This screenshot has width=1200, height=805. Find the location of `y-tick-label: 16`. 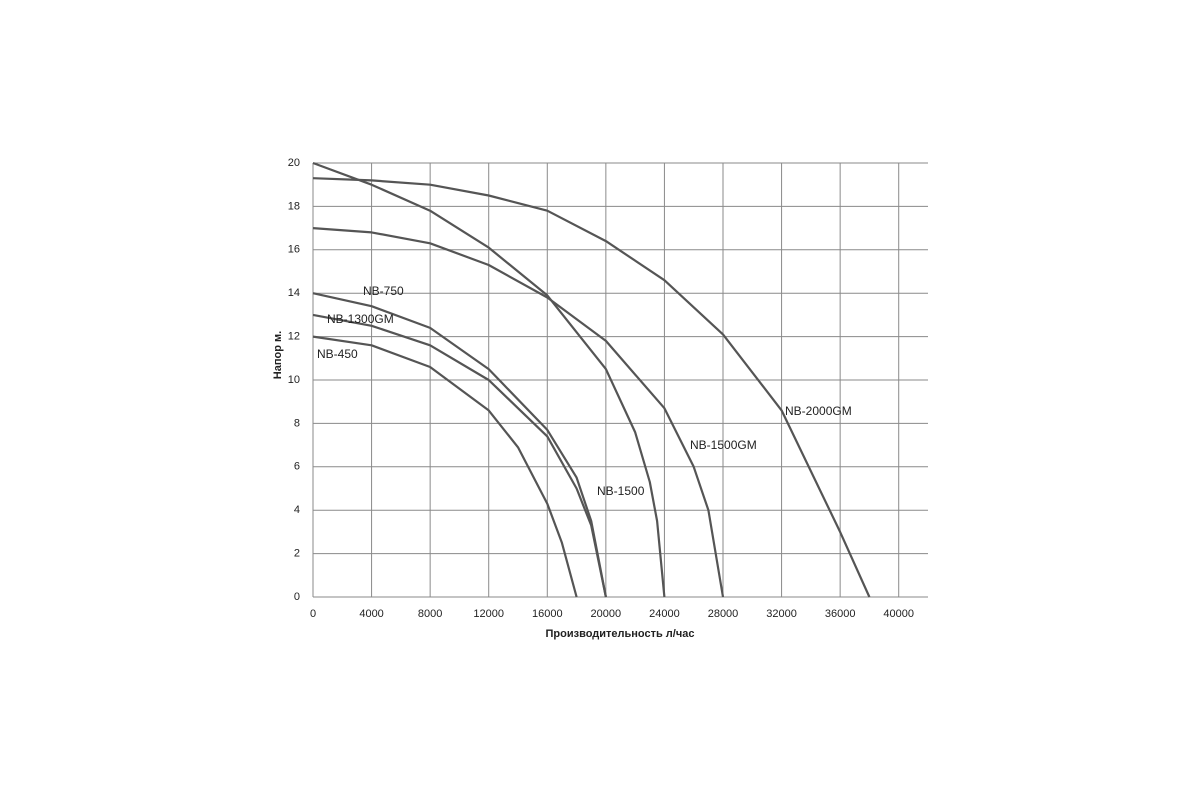

y-tick-label: 16 is located at coordinates (294, 250).